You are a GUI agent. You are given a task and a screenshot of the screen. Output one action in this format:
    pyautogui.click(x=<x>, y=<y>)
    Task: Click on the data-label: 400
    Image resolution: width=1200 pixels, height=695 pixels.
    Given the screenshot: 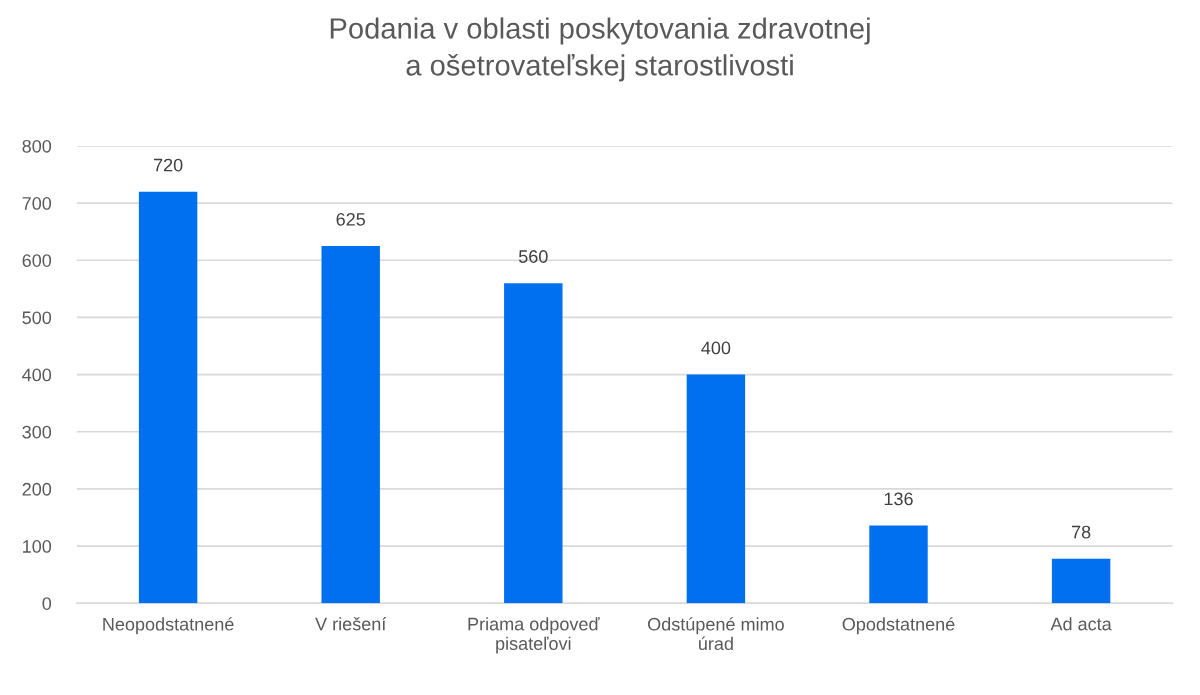 What is the action you would take?
    pyautogui.click(x=716, y=348)
    